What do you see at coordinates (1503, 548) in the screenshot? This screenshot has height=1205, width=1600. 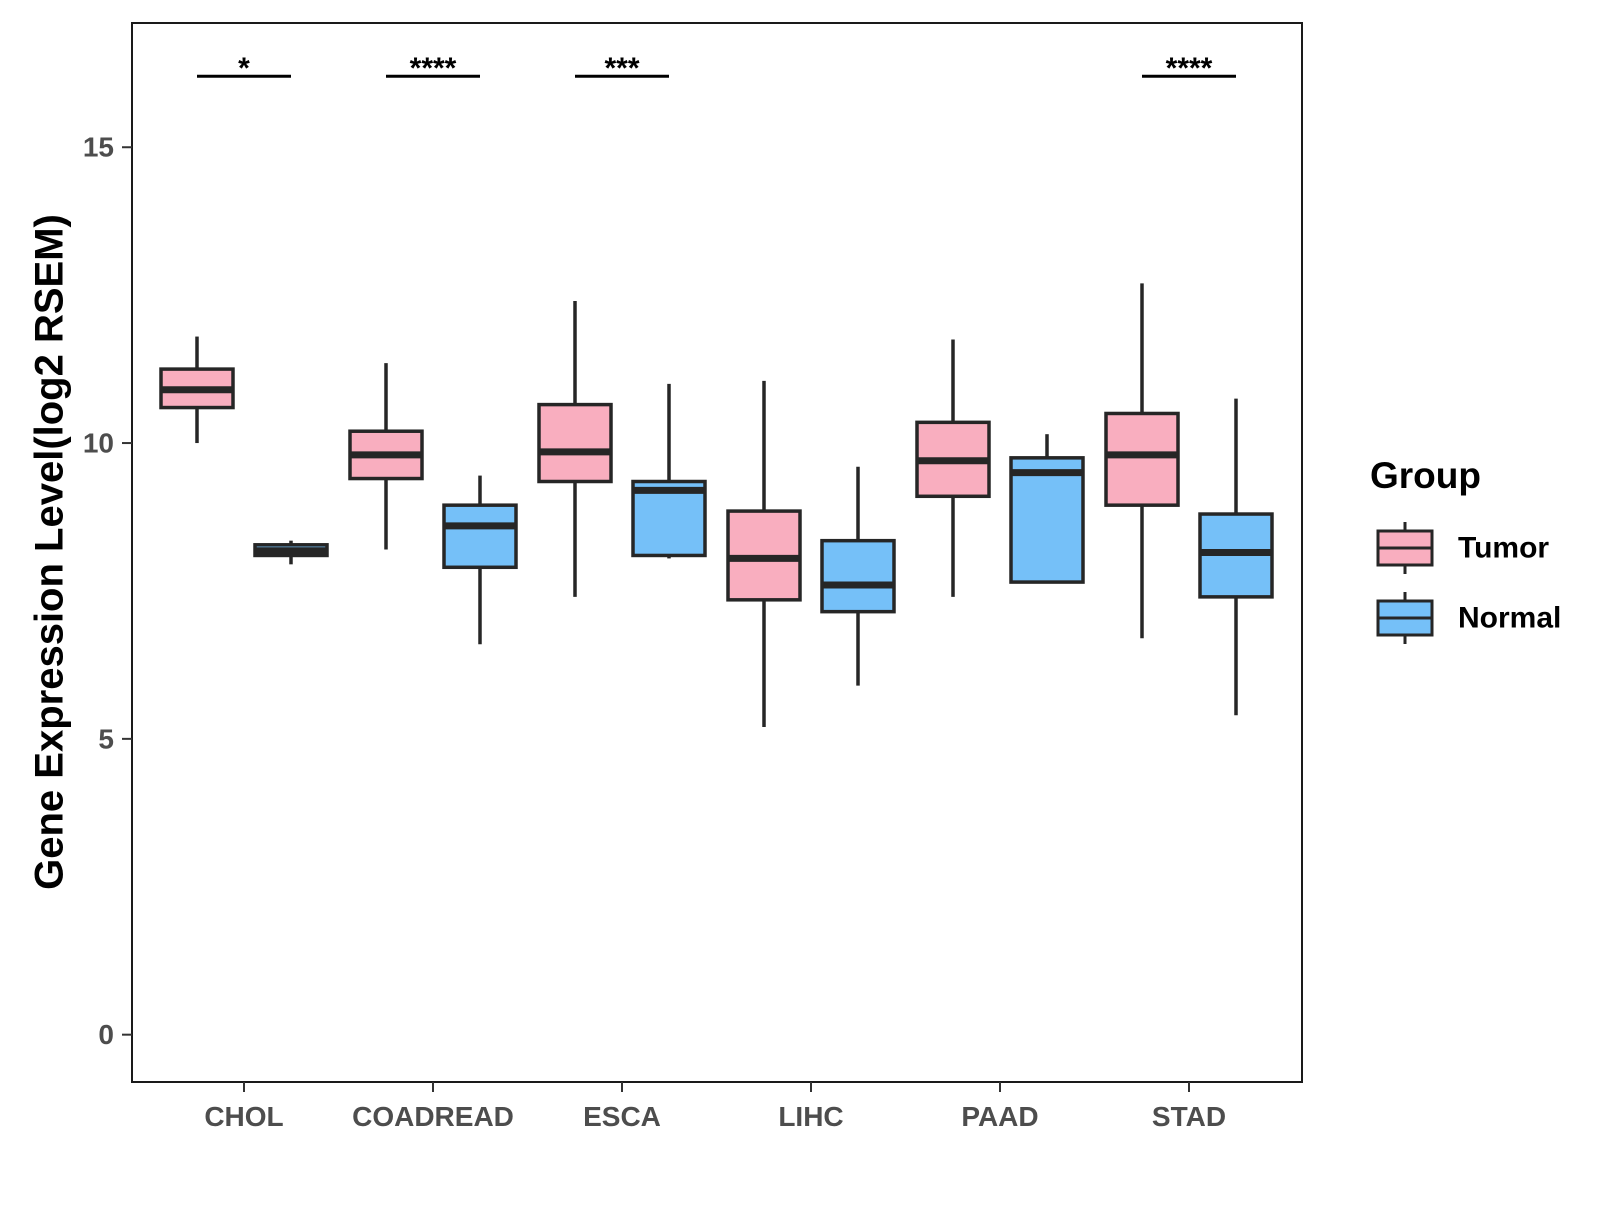 I see `legend-label: Tumor` at bounding box center [1503, 548].